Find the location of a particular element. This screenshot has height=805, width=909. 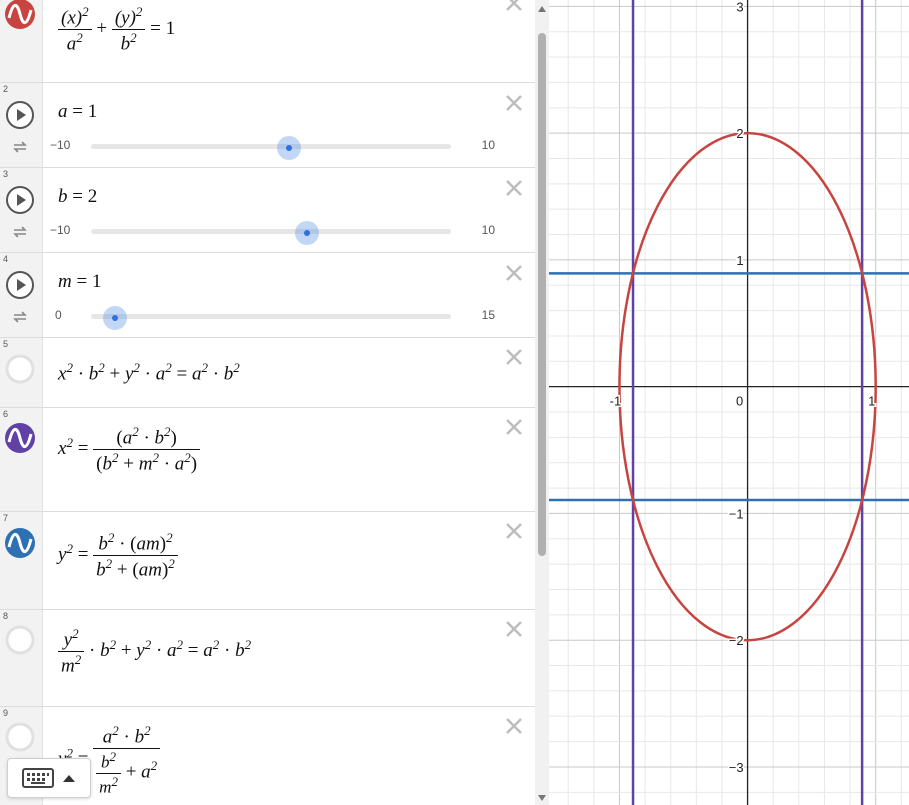

slider-max: 15 is located at coordinates (488, 315).